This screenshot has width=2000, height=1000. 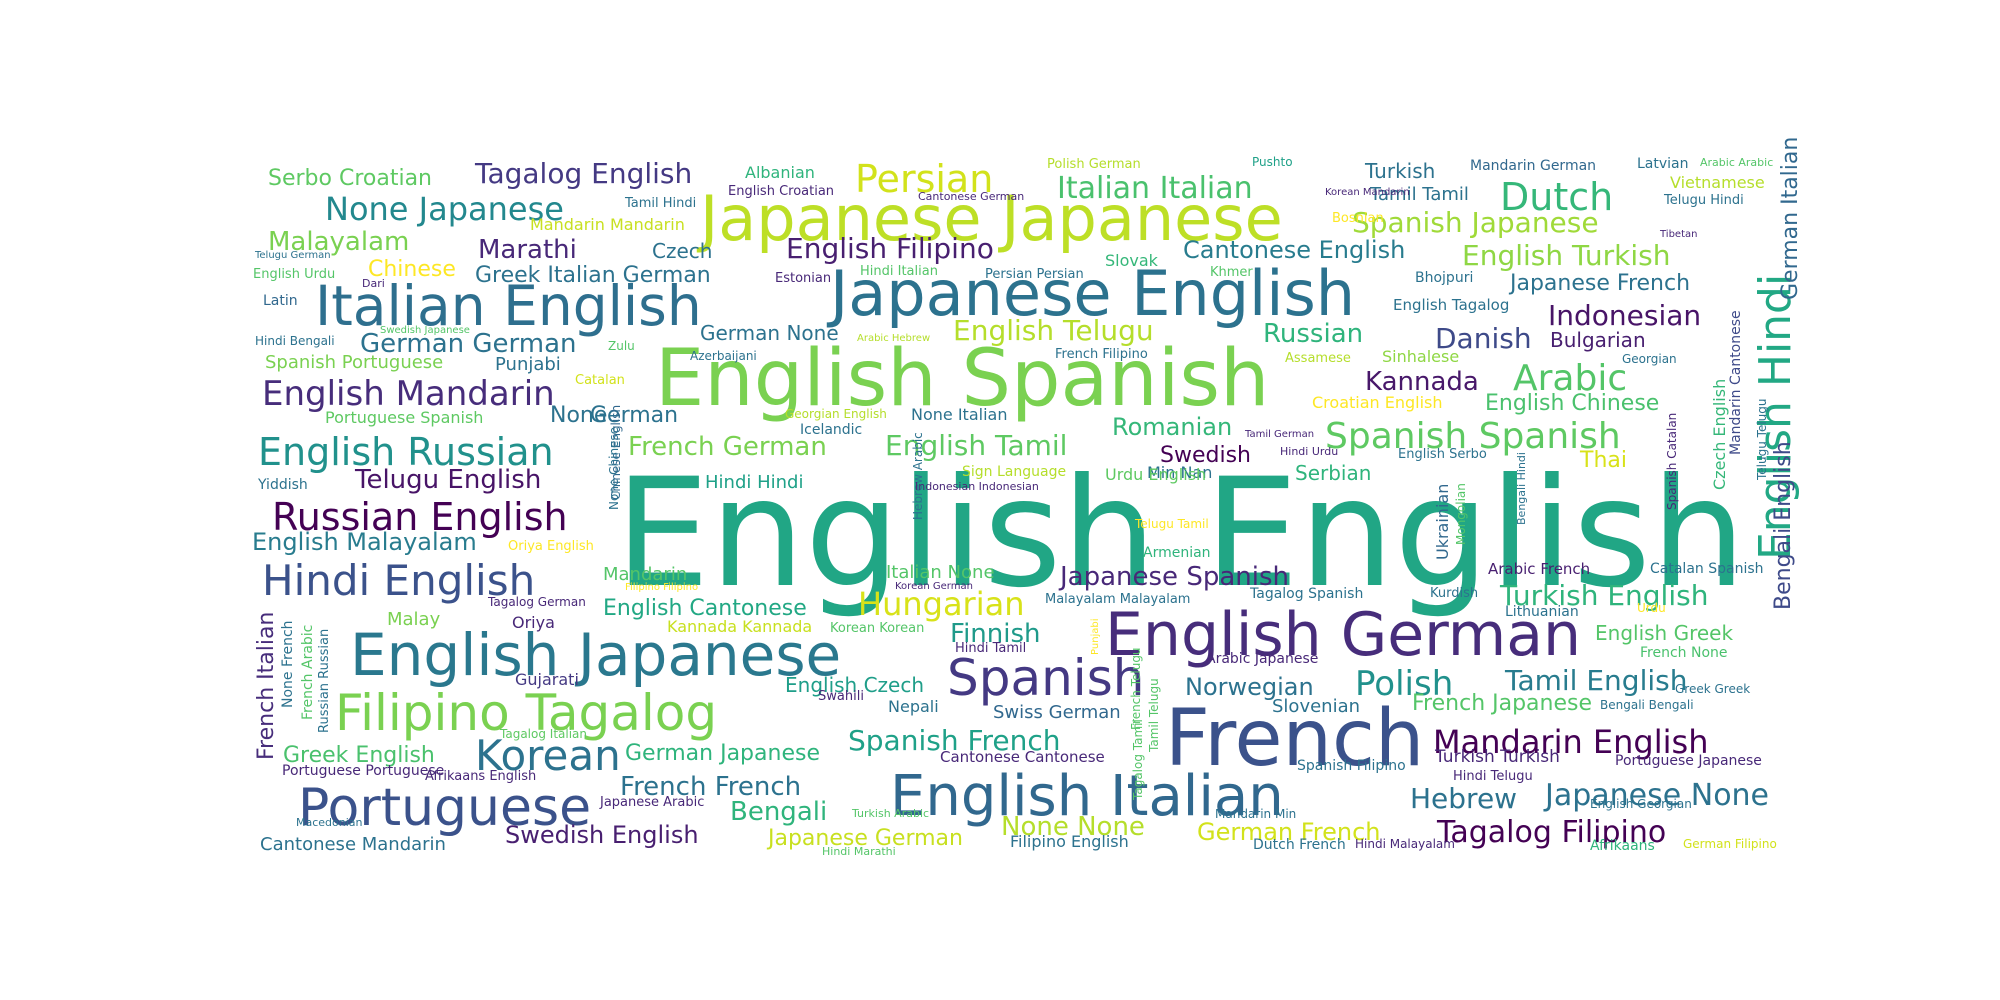 I want to click on cloud-word: Italian English, so click(x=508, y=306).